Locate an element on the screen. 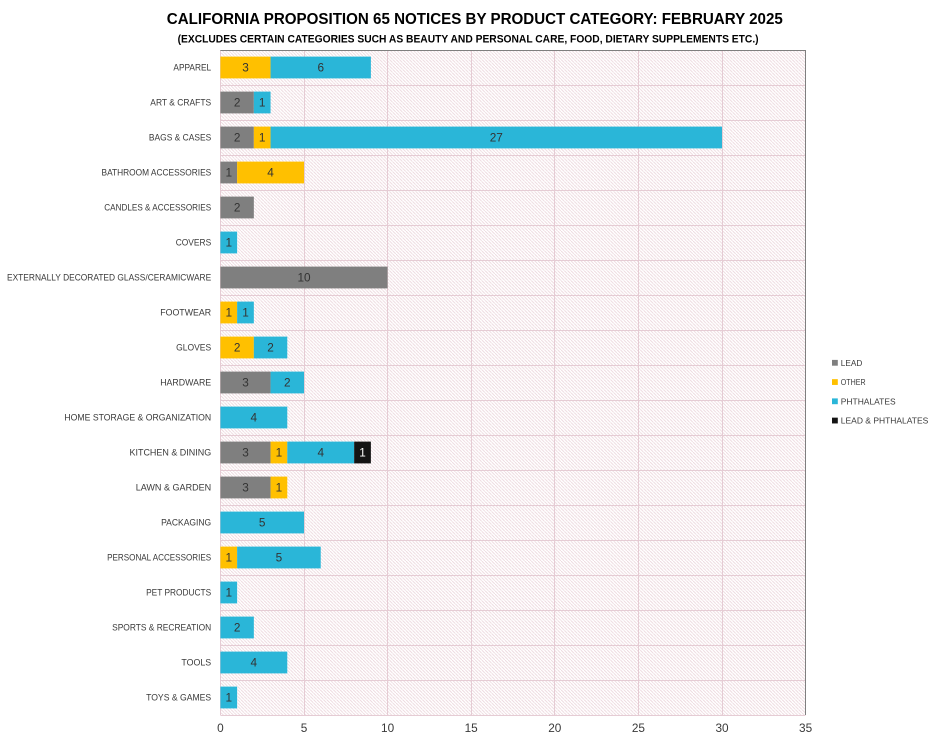  svg-text: BAGS & CASES is located at coordinates (180, 138).